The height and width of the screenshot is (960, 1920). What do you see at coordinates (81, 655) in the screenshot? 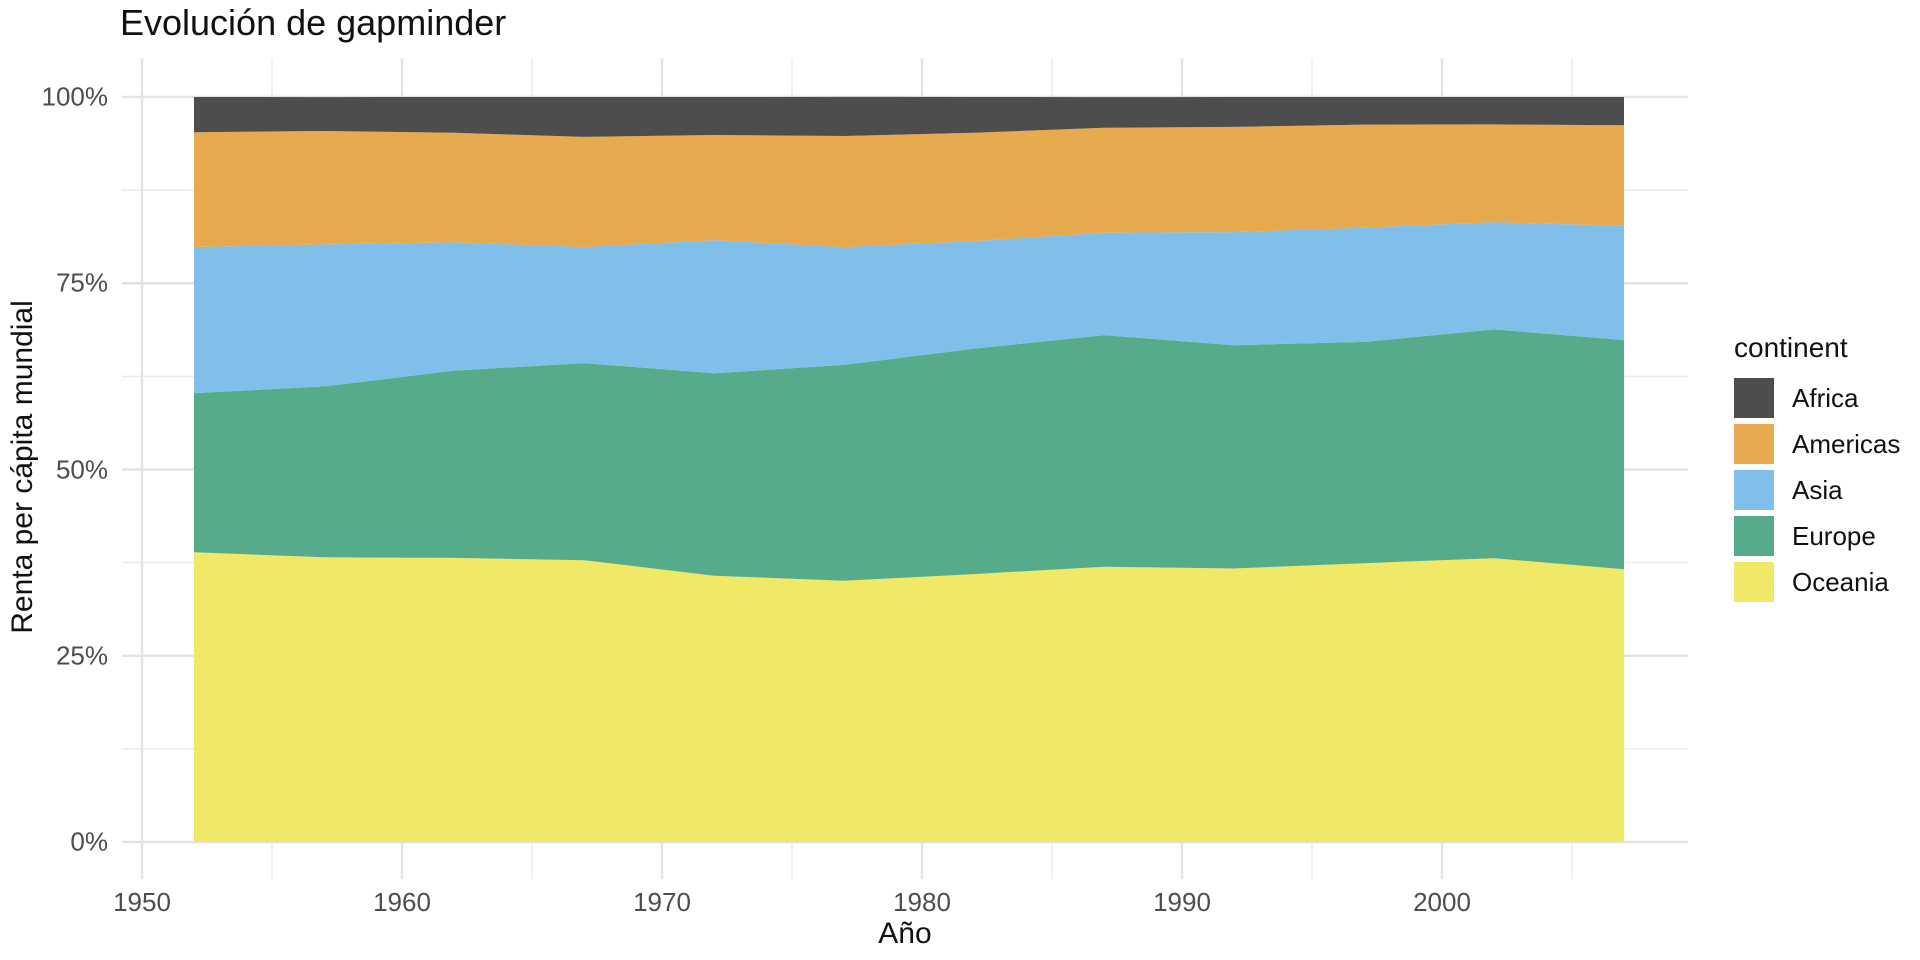
I see `y-tick-label: 25%` at bounding box center [81, 655].